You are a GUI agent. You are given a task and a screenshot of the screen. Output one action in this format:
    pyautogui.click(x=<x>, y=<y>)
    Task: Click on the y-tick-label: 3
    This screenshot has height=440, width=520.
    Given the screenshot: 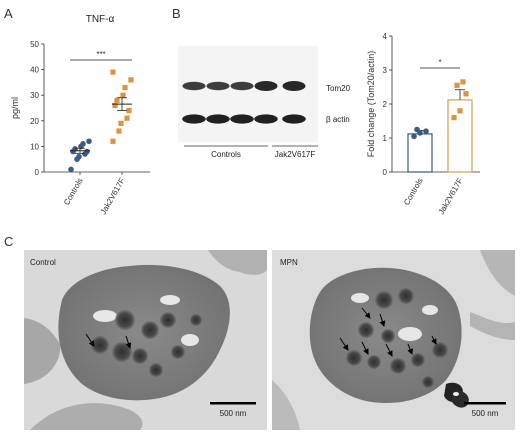 What is the action you would take?
    pyautogui.click(x=385, y=70)
    